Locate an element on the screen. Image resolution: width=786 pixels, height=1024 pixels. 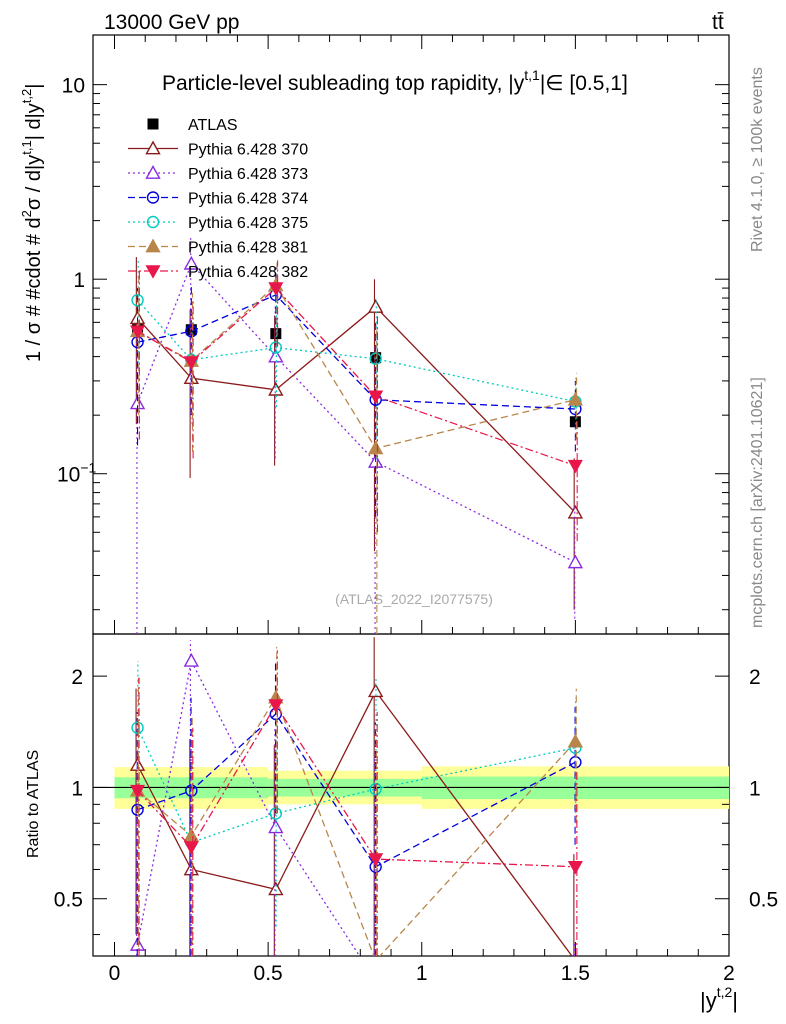
legend-label: Pythia 6.428 382 is located at coordinates (248, 272).